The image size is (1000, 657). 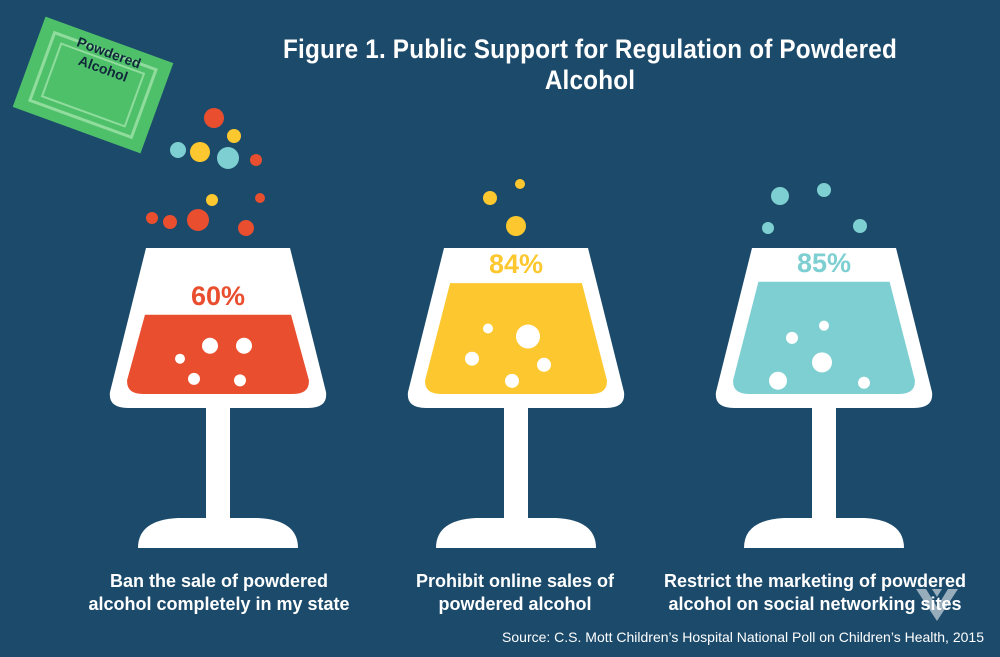 I want to click on glass-stem-marketing, so click(x=824, y=462).